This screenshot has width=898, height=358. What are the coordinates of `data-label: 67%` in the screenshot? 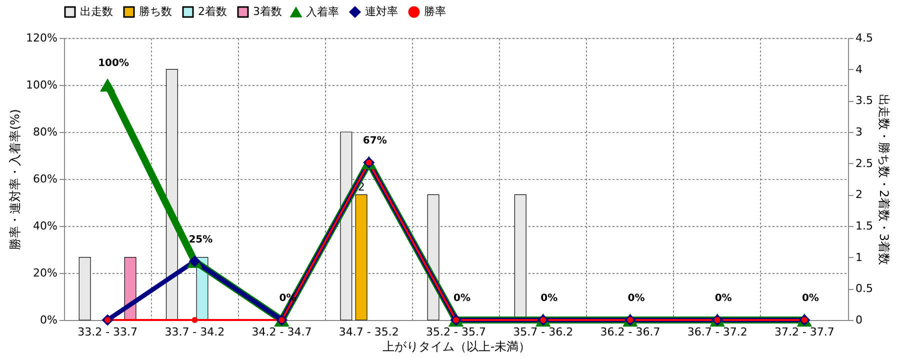 It's located at (374, 141).